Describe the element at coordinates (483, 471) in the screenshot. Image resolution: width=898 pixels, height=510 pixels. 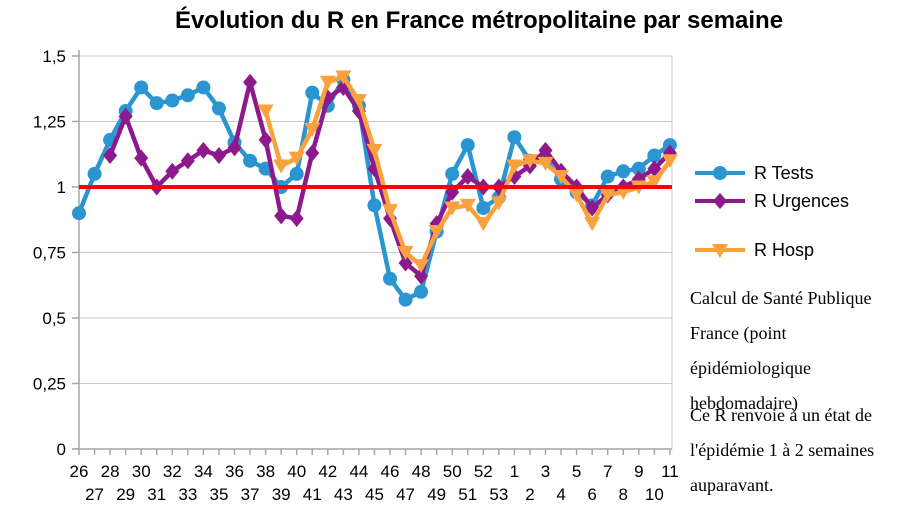
I see `svg-text: 52` at that location.